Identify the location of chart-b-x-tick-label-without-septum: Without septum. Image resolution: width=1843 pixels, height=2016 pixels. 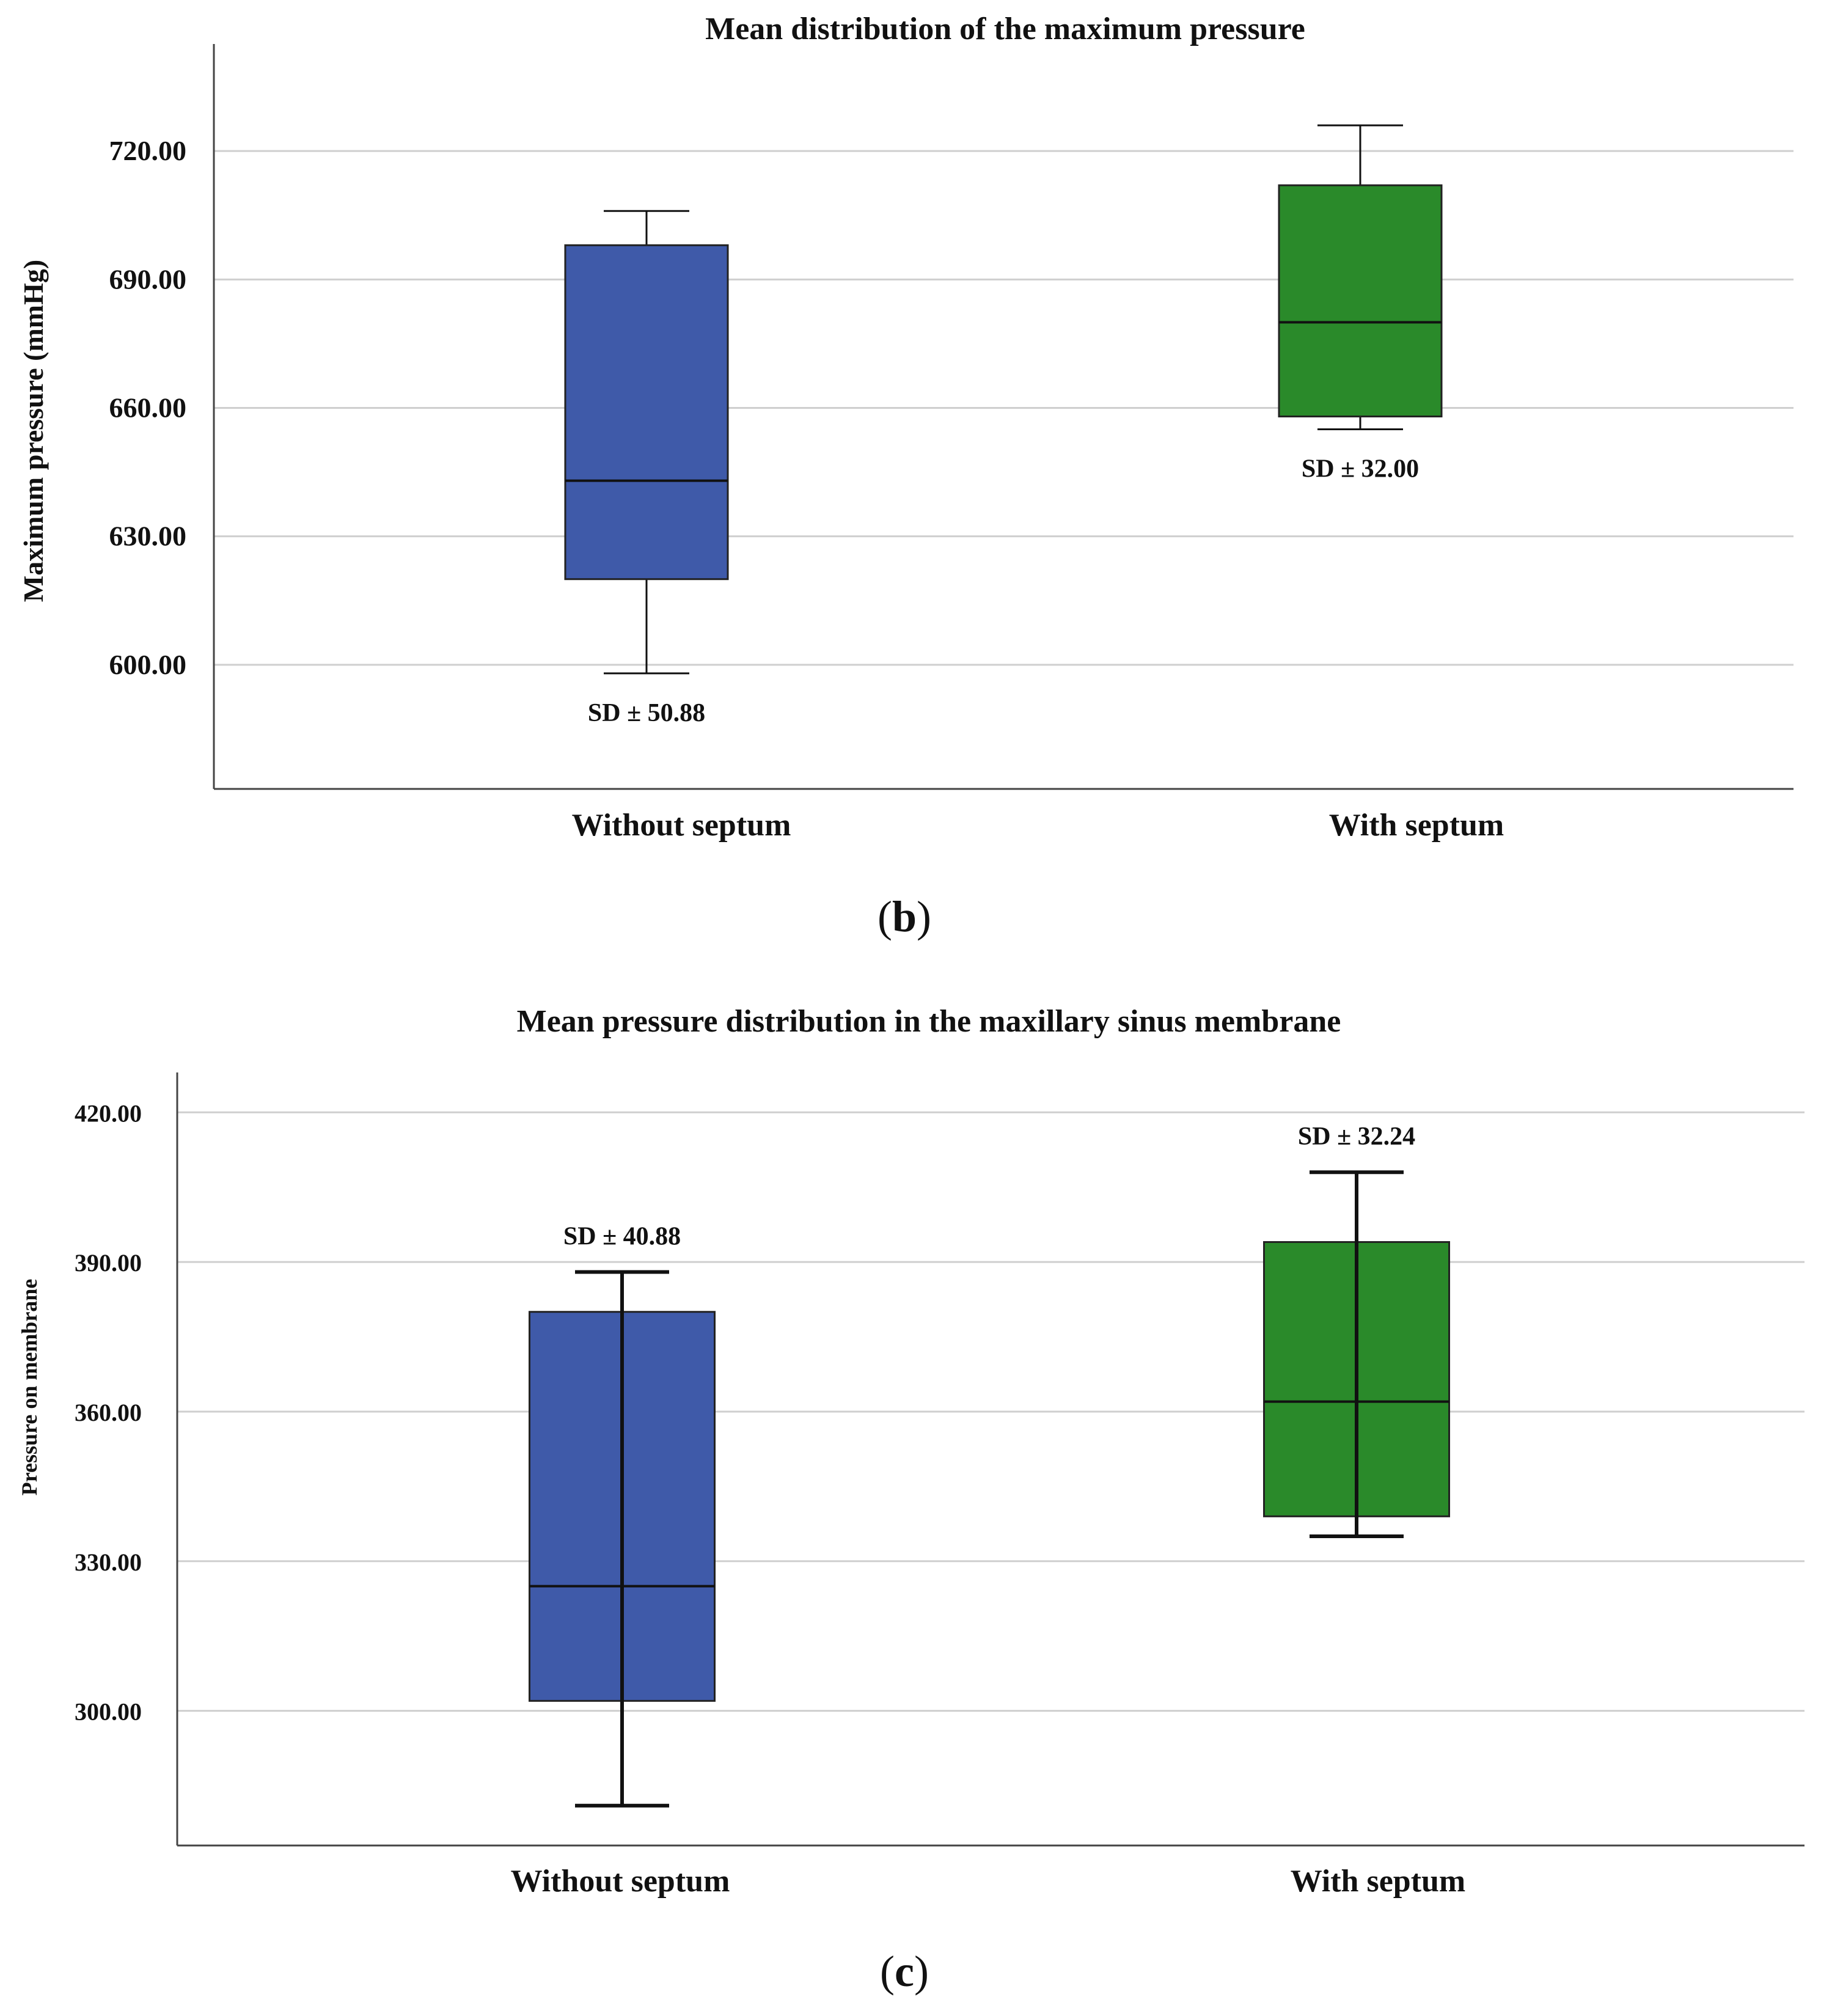
(681, 826).